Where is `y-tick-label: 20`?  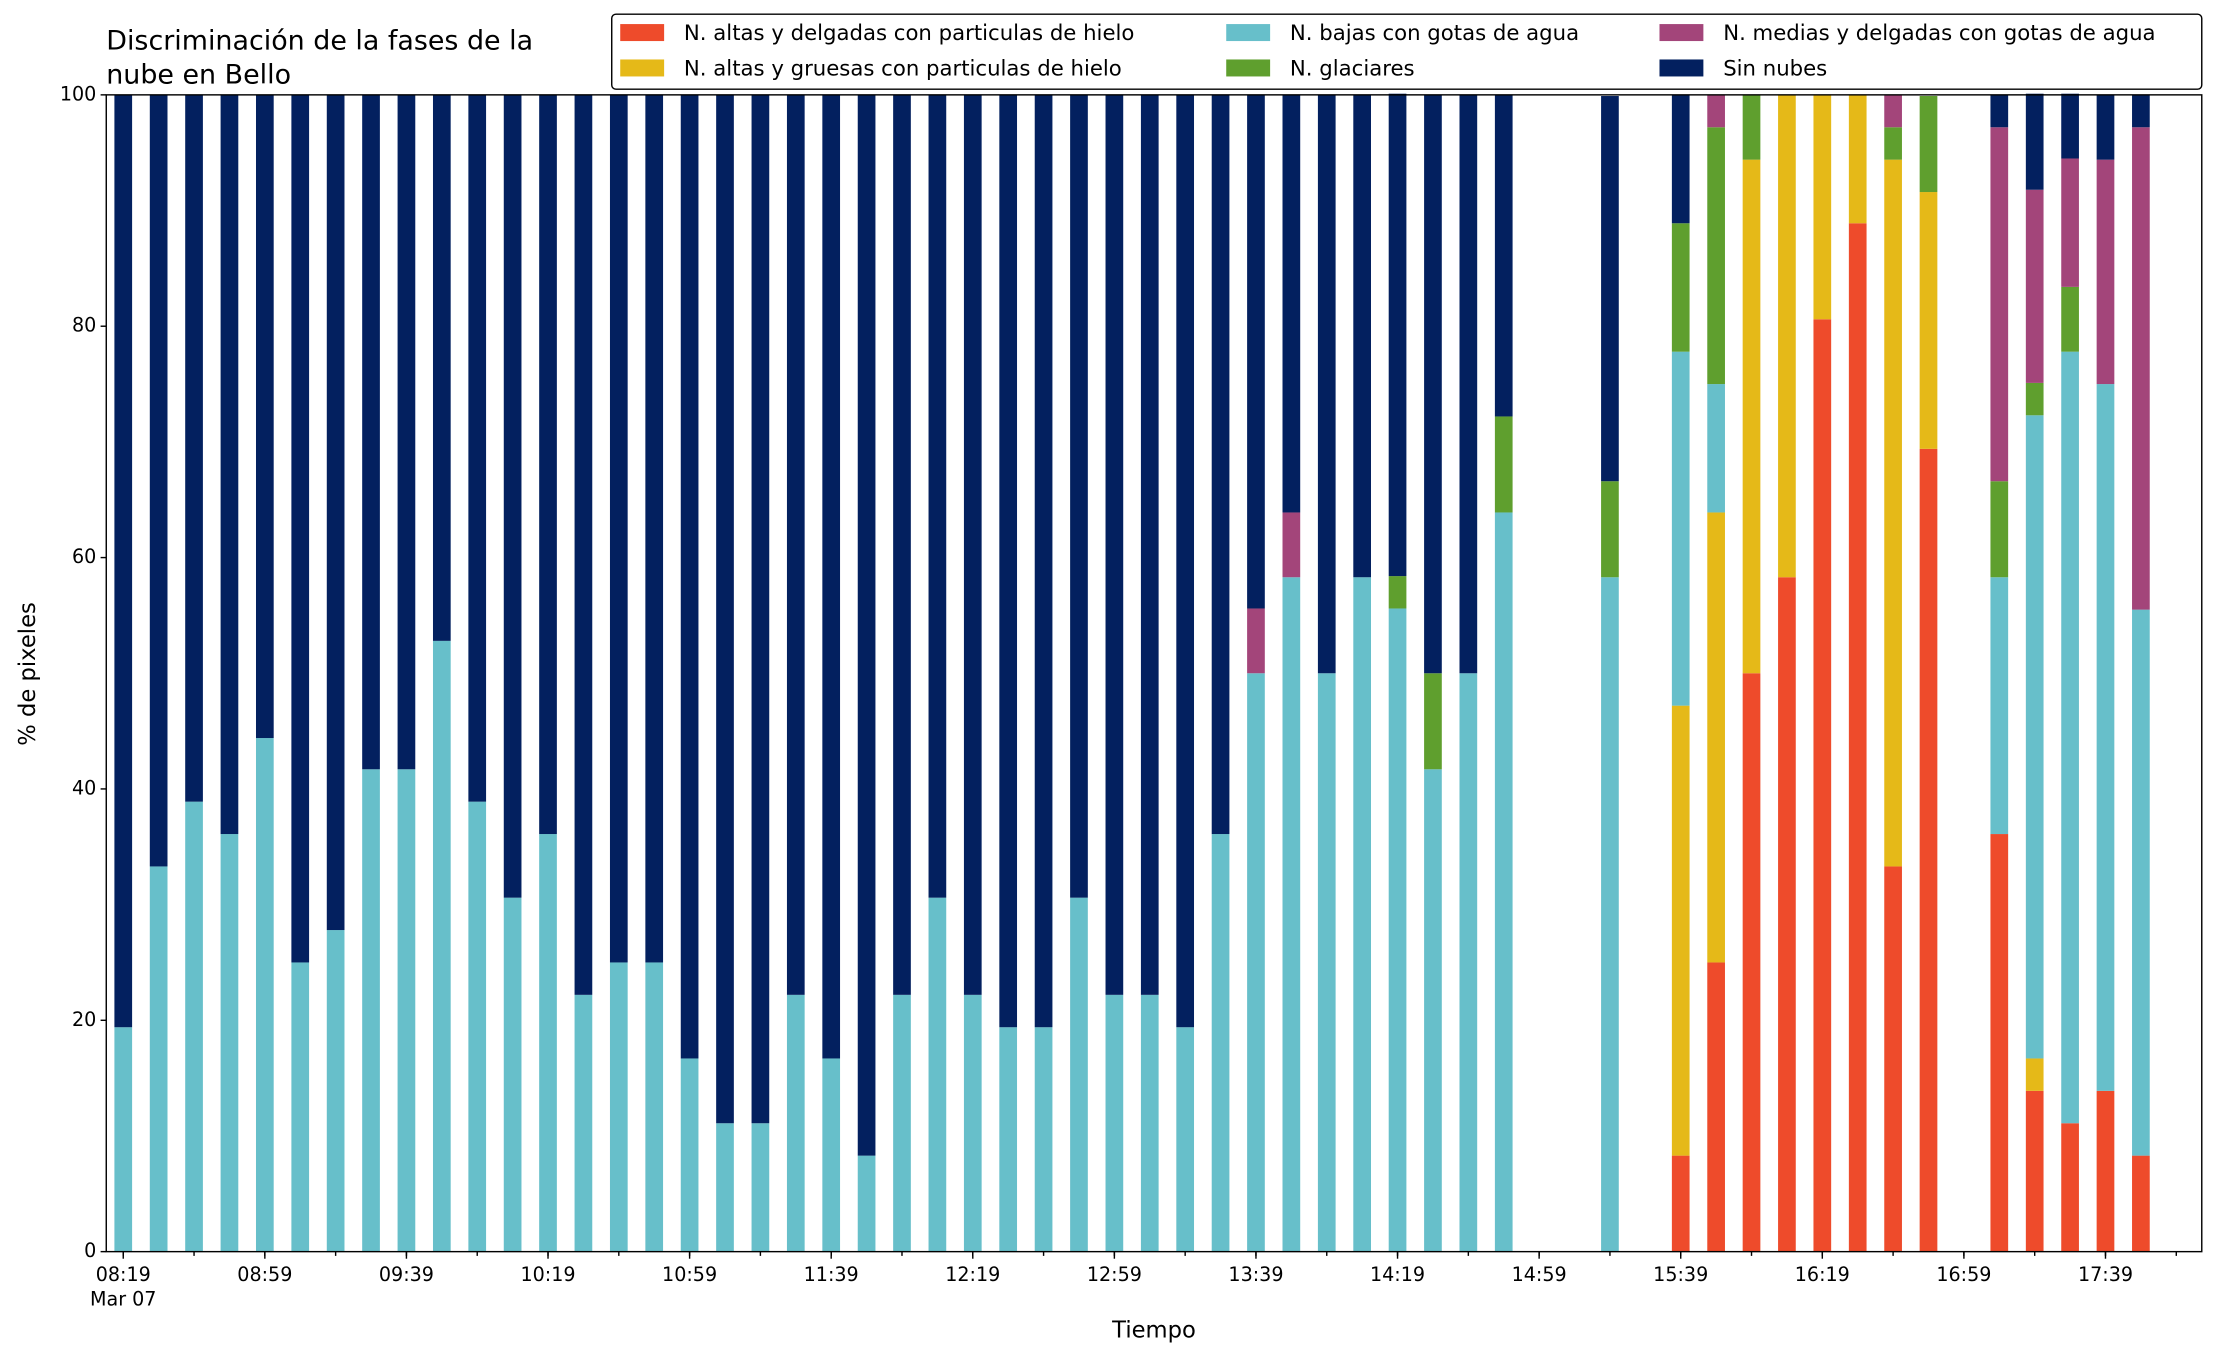
y-tick-label: 20 is located at coordinates (84, 1019).